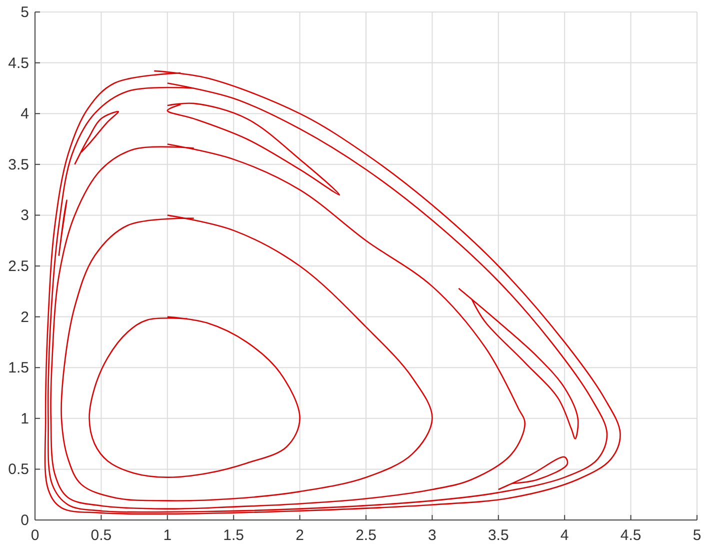  I want to click on y-tick-label: 4, so click(24, 114).